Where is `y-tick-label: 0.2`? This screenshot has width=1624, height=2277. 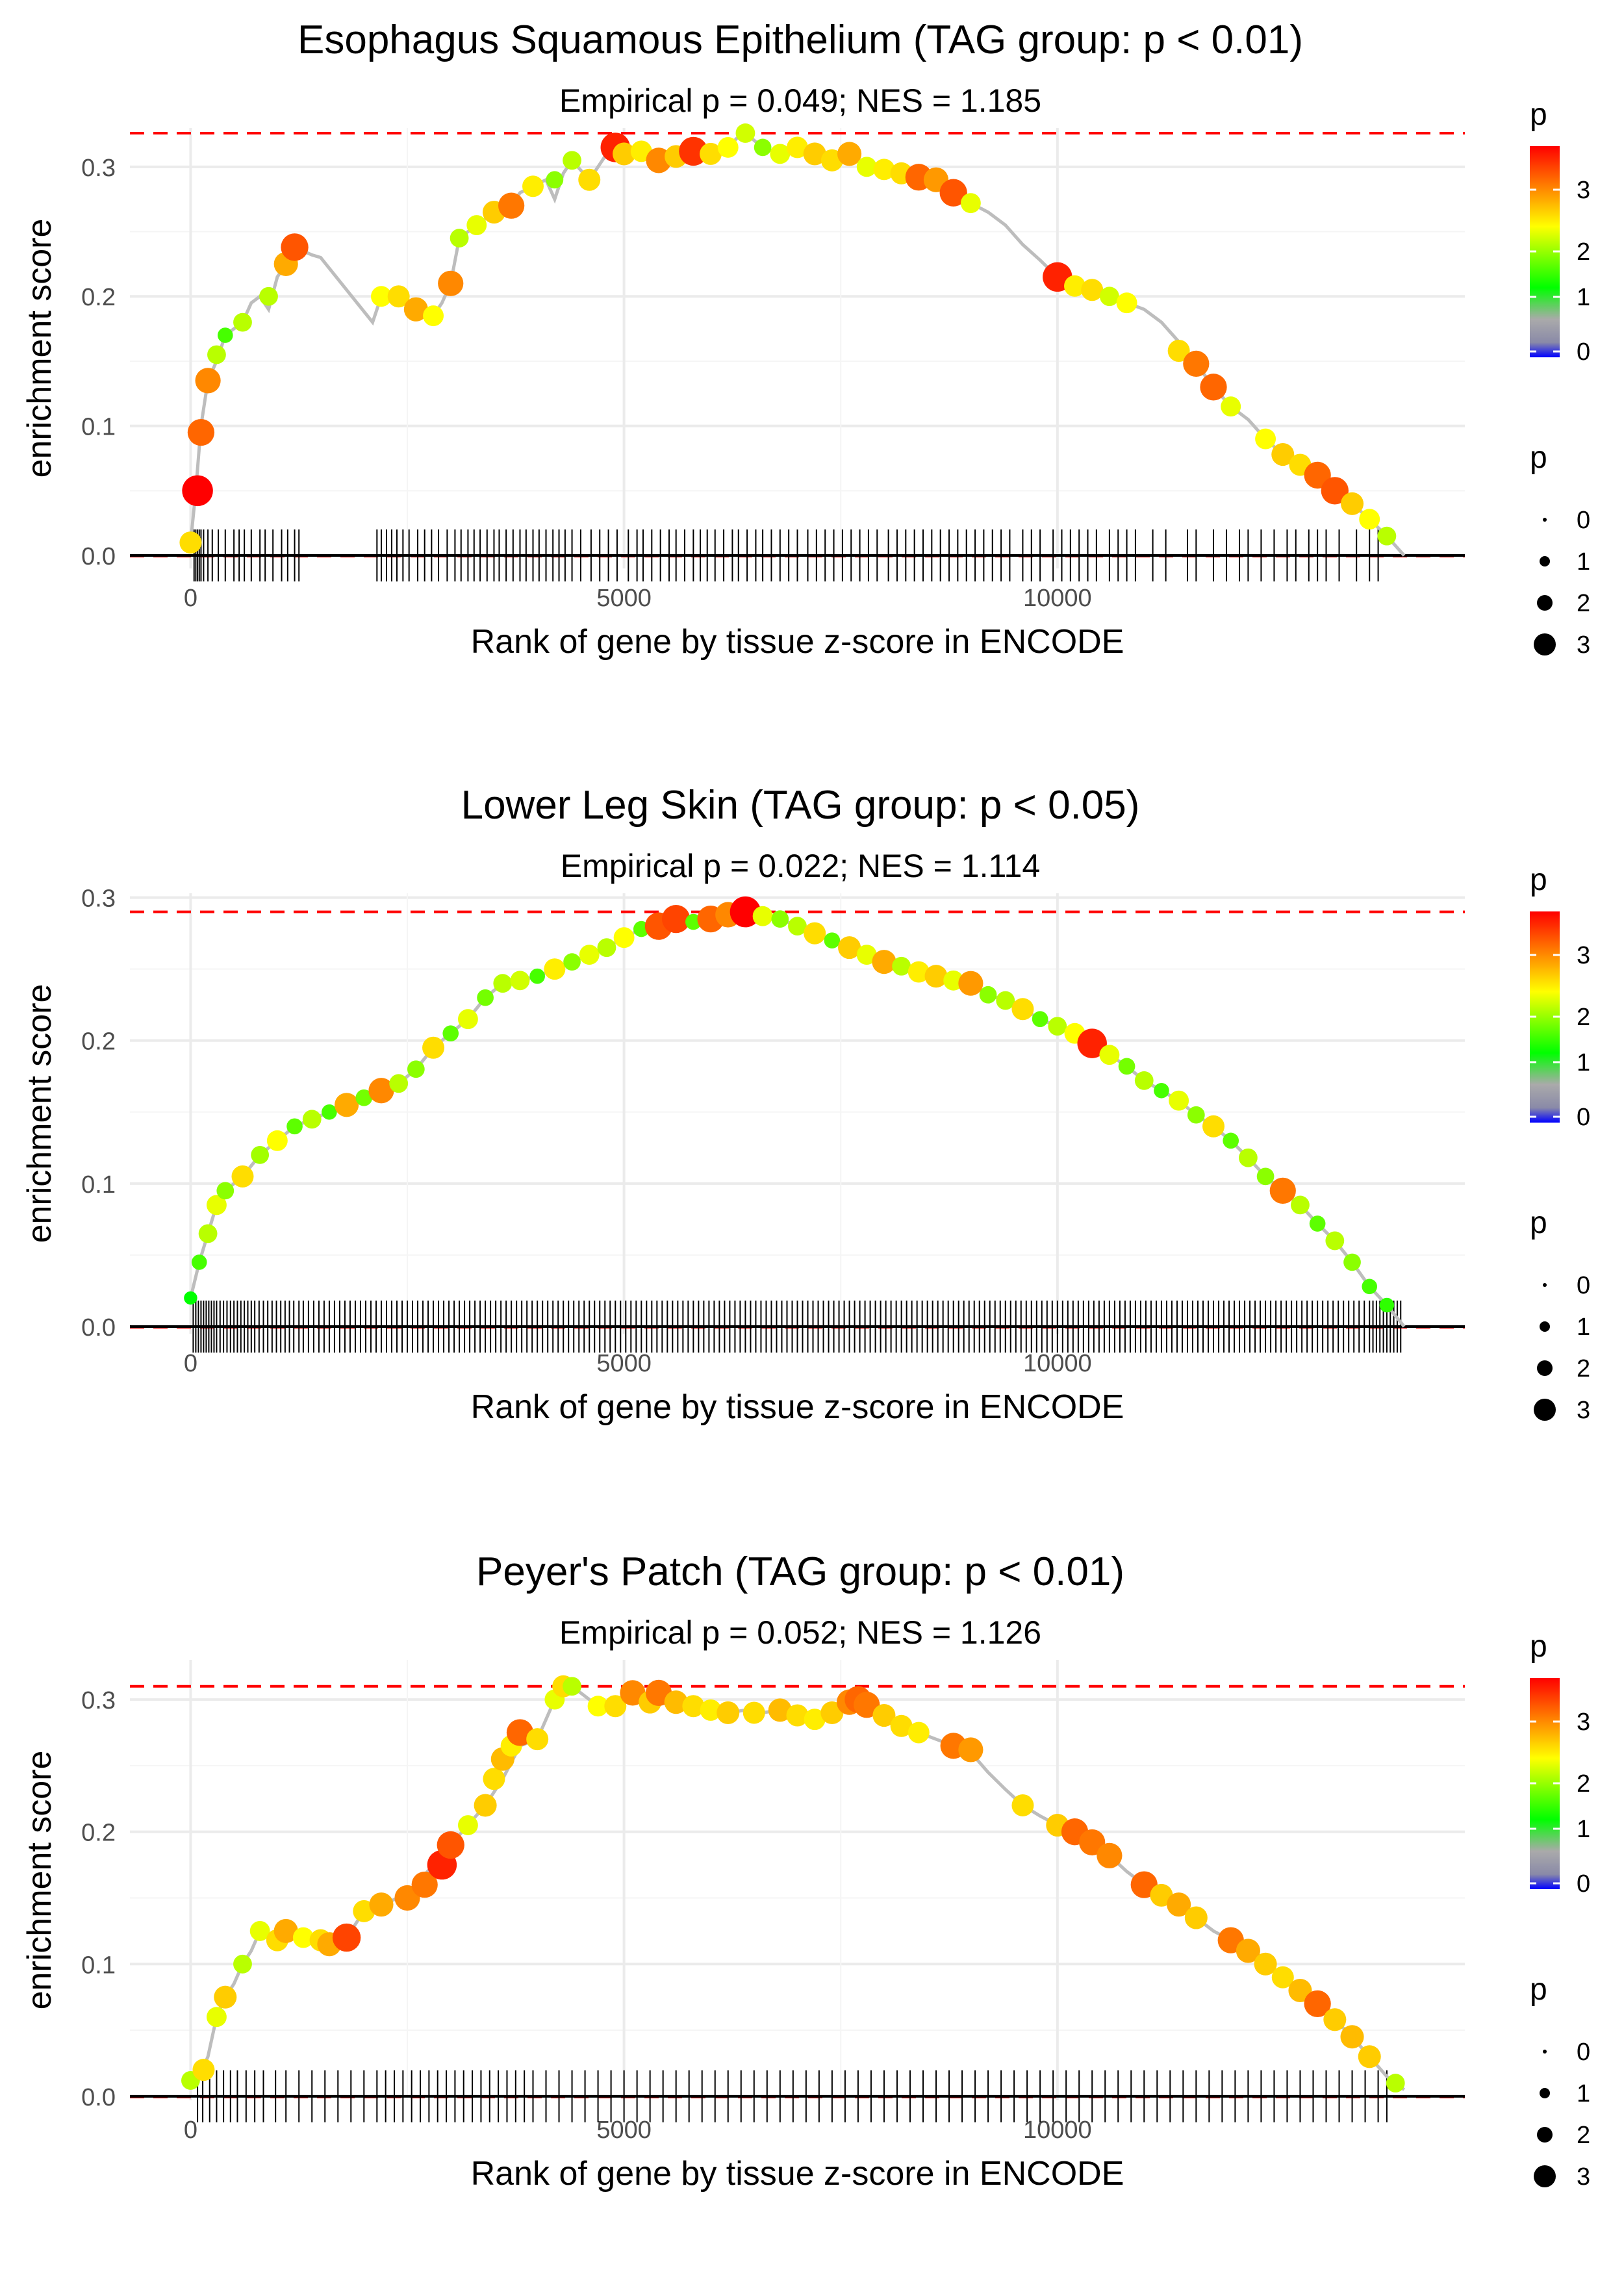
y-tick-label: 0.2 is located at coordinates (98, 1834).